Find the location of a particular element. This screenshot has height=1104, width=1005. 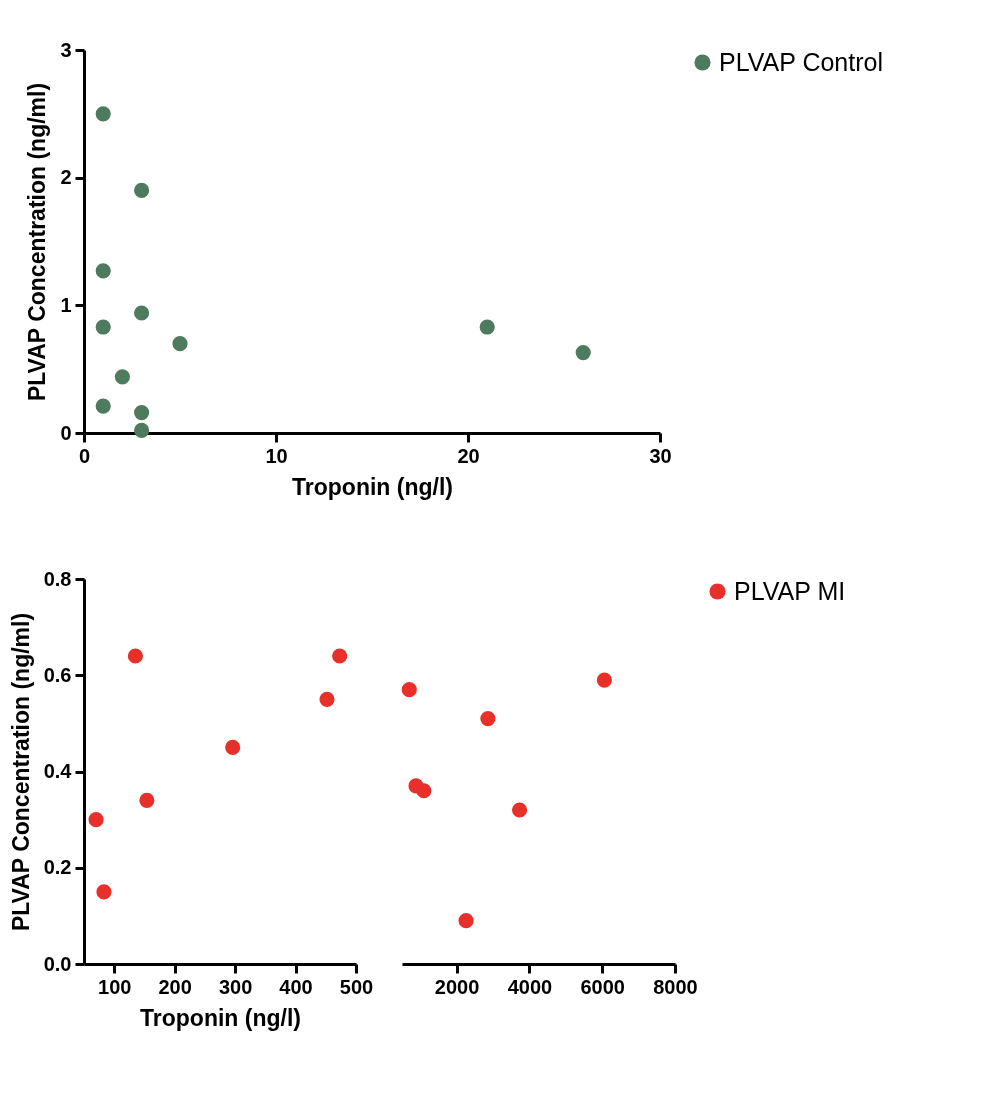

x-tick-label: 200 is located at coordinates (175, 986).